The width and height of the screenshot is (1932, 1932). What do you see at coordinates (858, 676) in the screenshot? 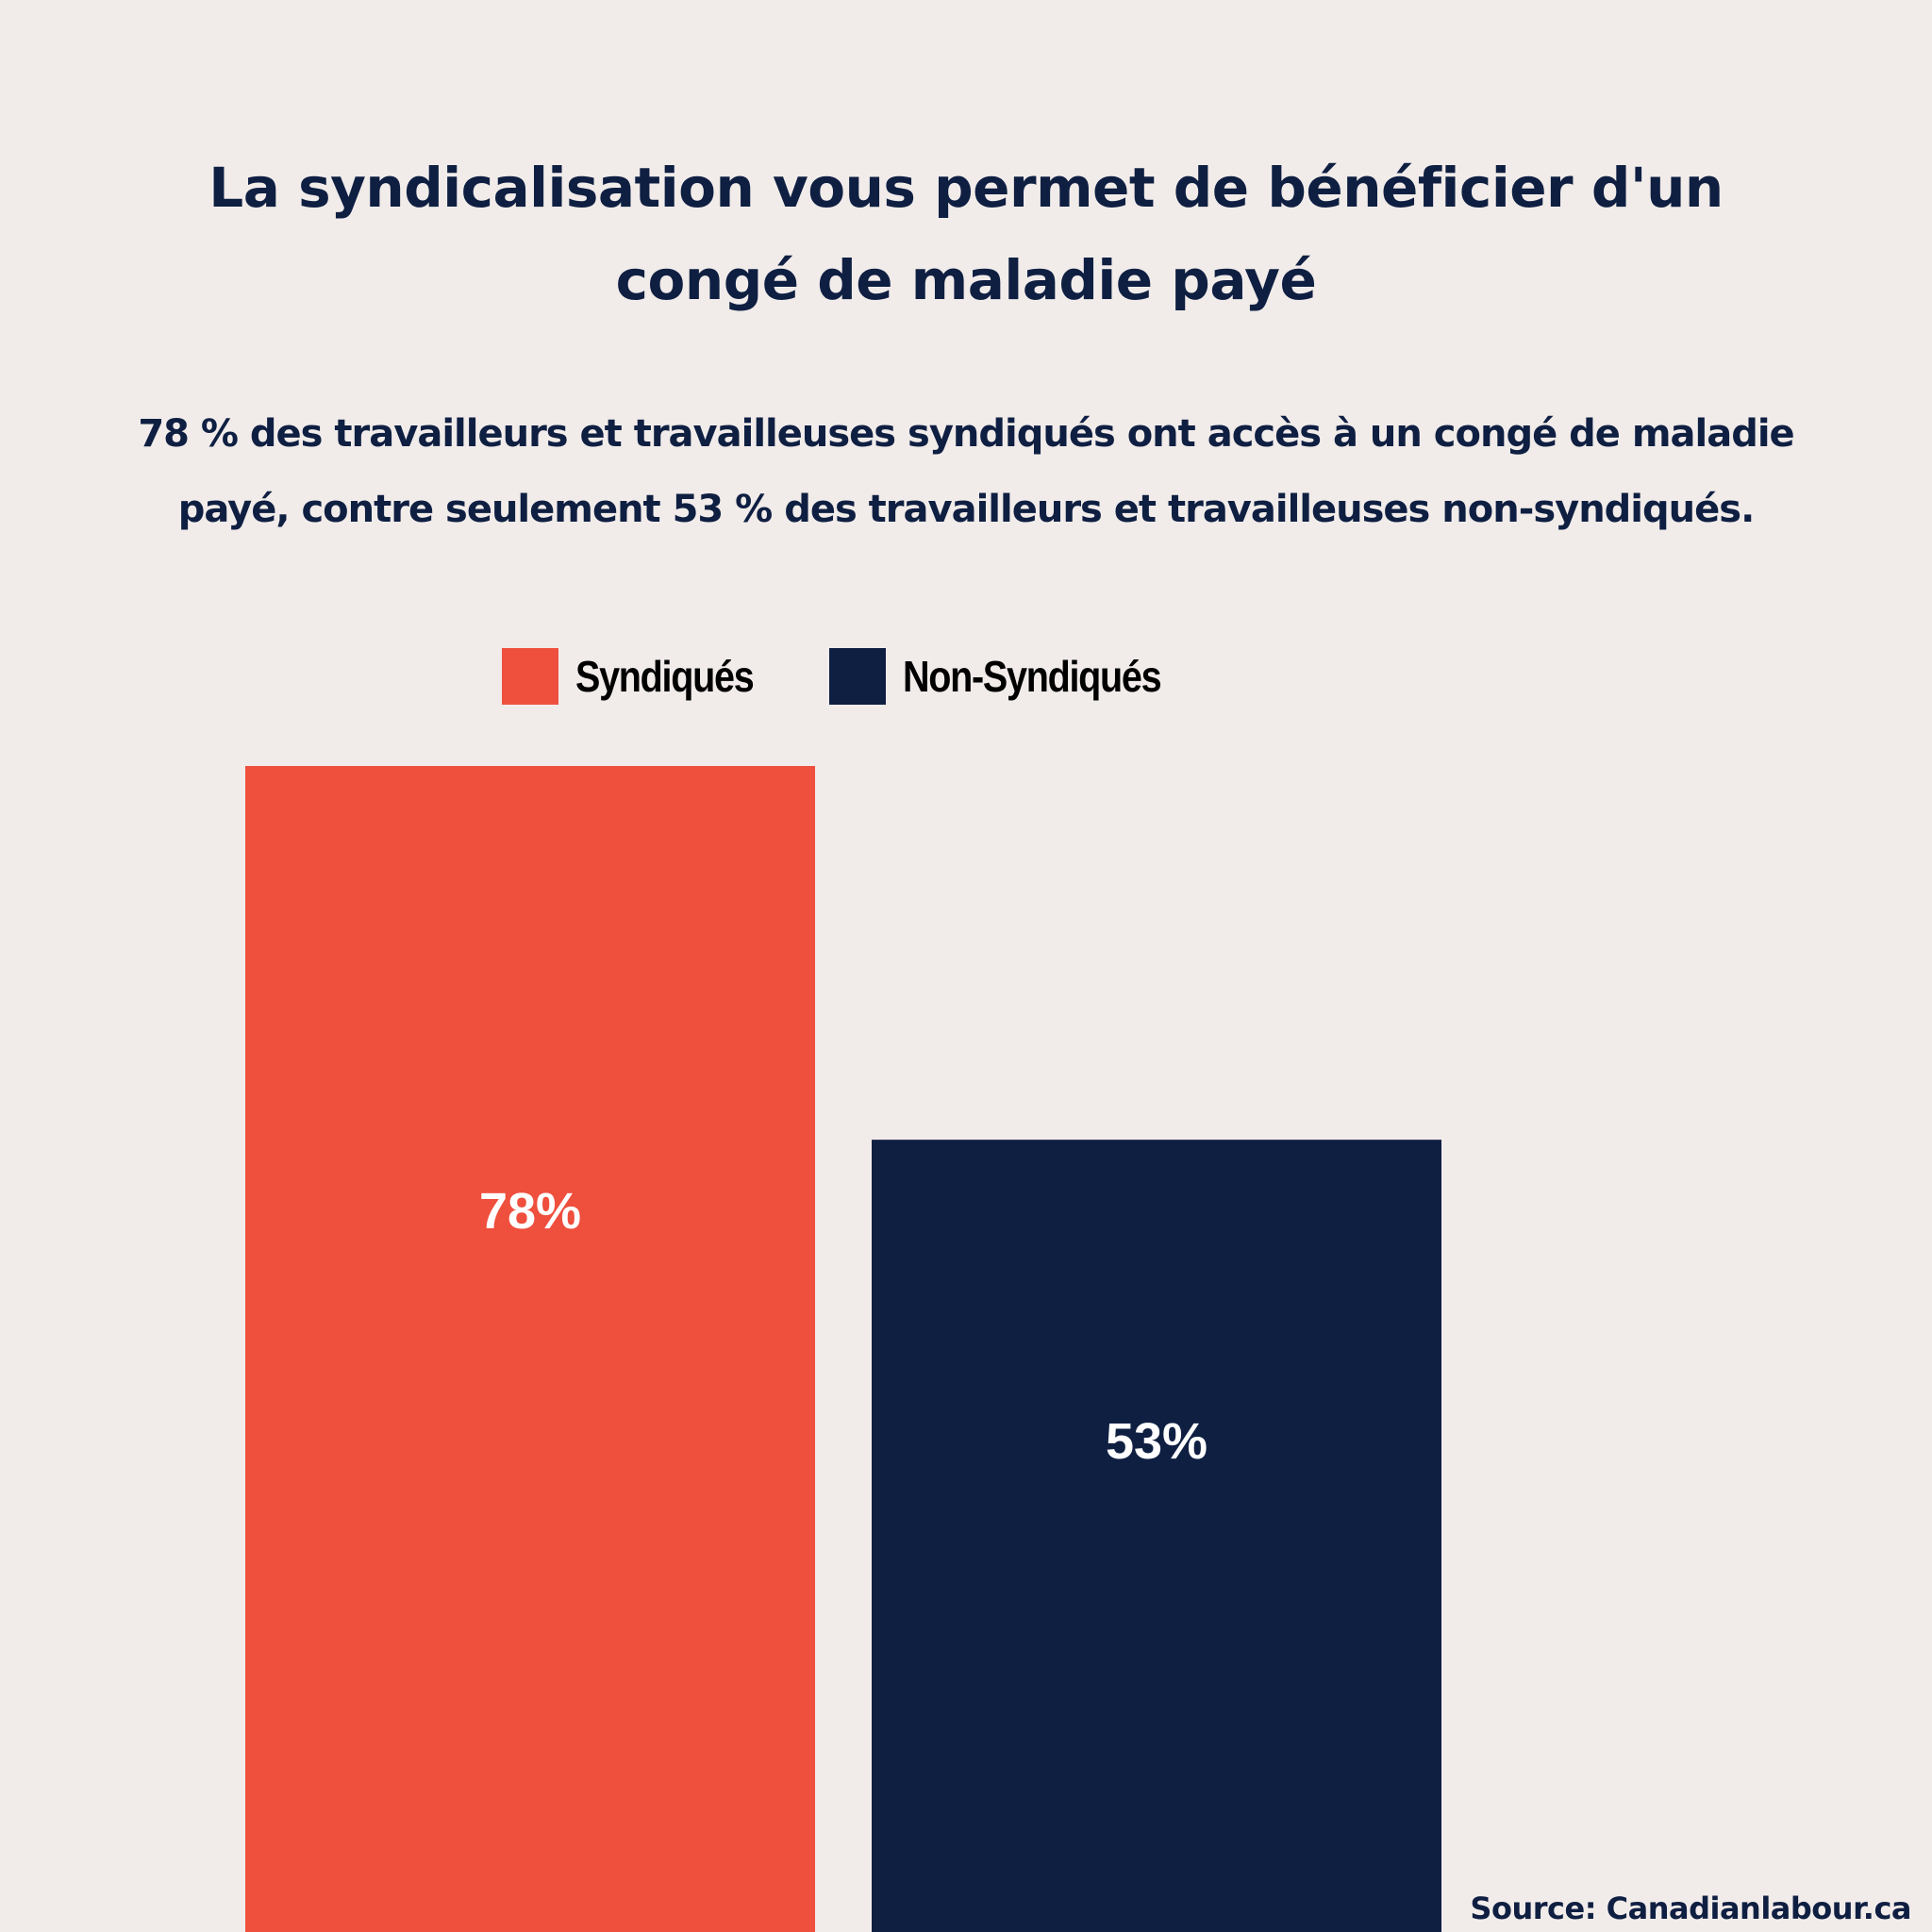
I see `legend-swatch-non-syndiques` at bounding box center [858, 676].